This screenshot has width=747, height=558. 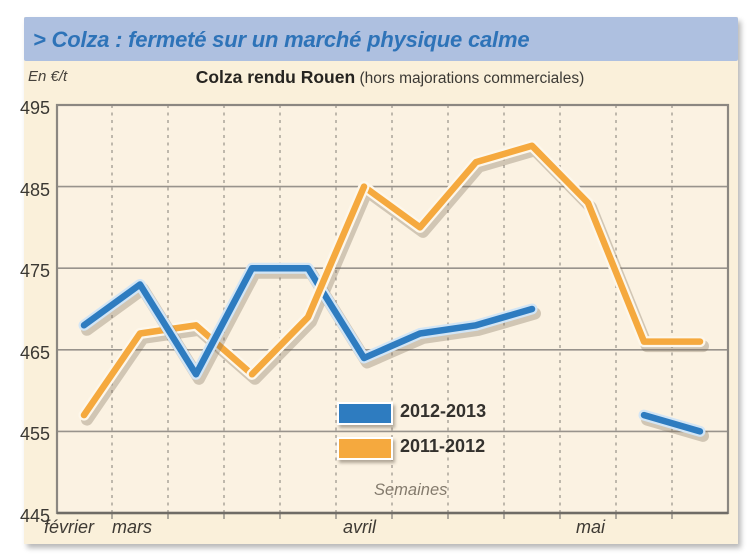 What do you see at coordinates (275, 77) in the screenshot?
I see `chart-title-main: Colza rendu Rouen` at bounding box center [275, 77].